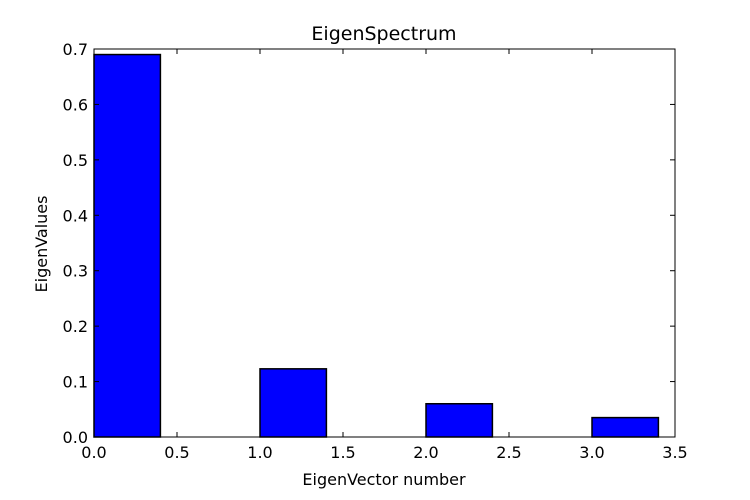 The width and height of the screenshot is (750, 500). What do you see at coordinates (342, 452) in the screenshot?
I see `x-tick-label: 1.5` at bounding box center [342, 452].